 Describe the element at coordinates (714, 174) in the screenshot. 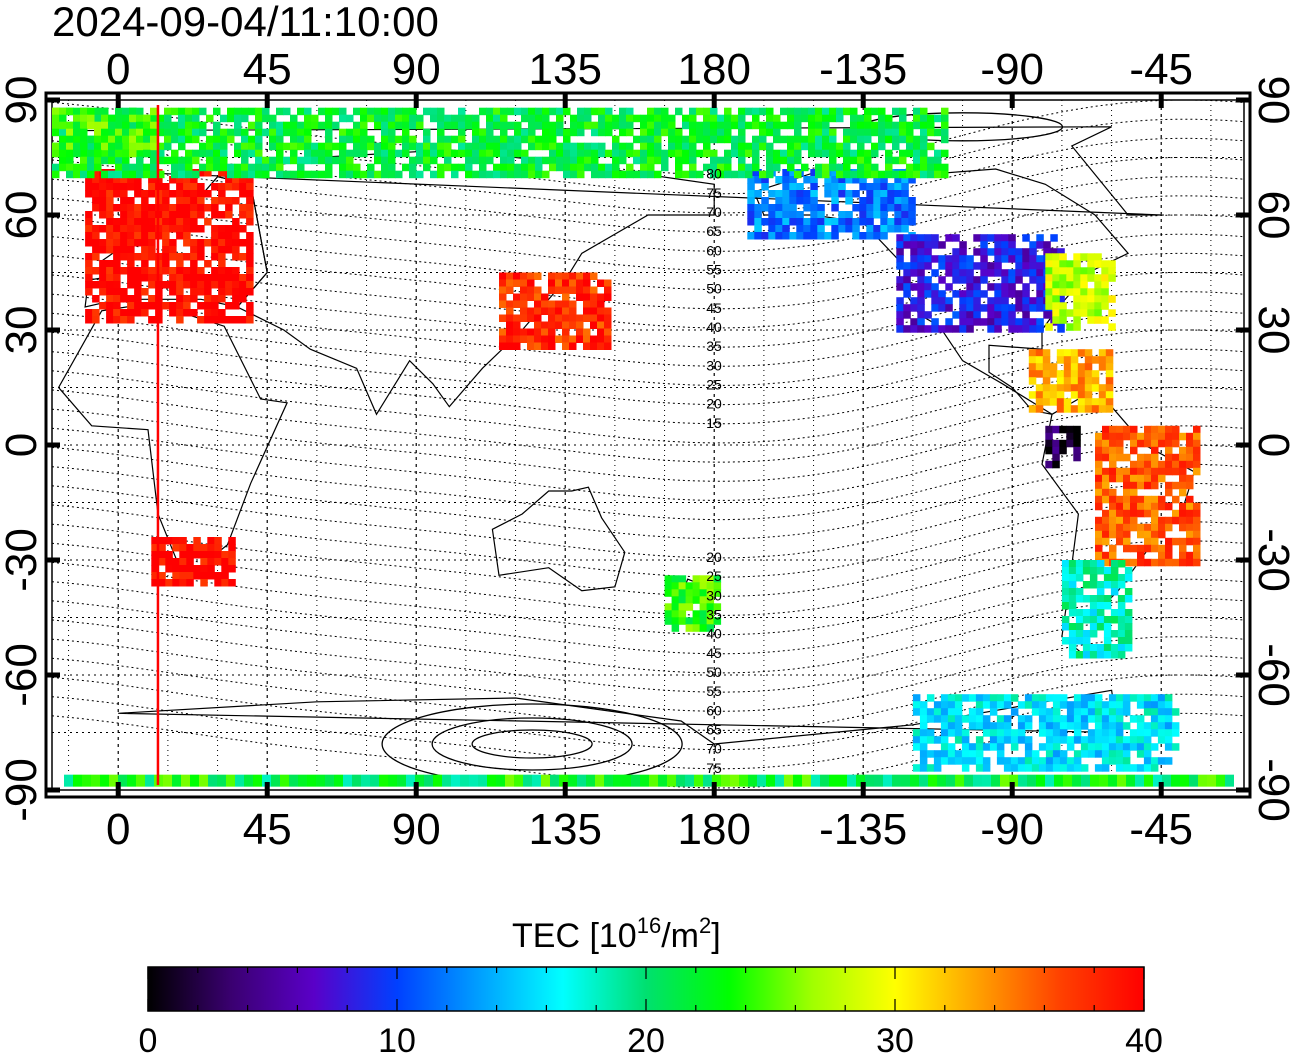

I see `mlat-label: 80` at that location.